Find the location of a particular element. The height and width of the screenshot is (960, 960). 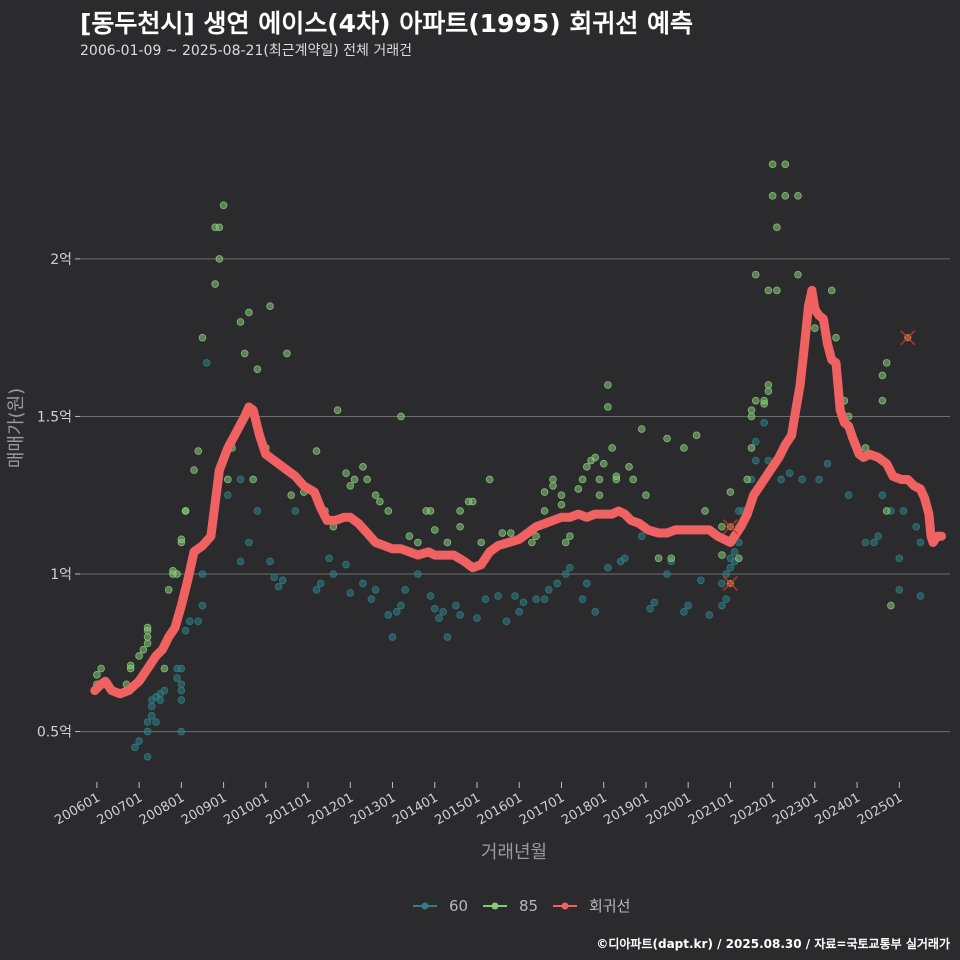

flagged-point is located at coordinates (730, 583).